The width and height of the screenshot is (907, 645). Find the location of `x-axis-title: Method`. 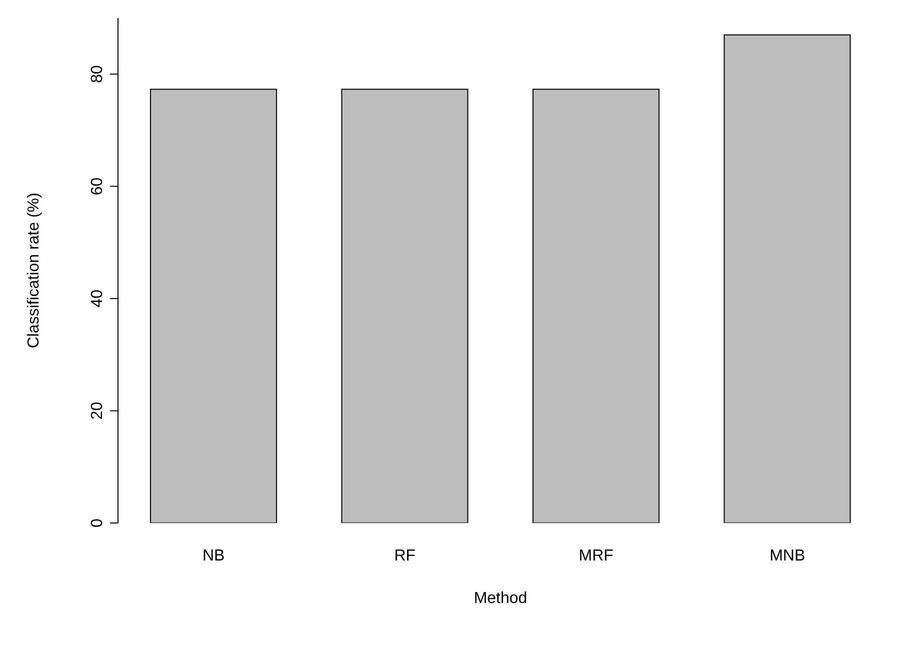

x-axis-title: Method is located at coordinates (501, 598).